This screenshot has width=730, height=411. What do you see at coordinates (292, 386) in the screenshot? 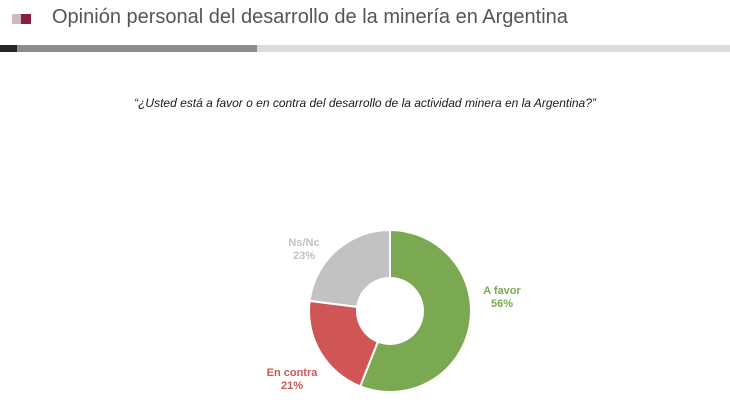
I see `slice-value-label: 21%` at bounding box center [292, 386].